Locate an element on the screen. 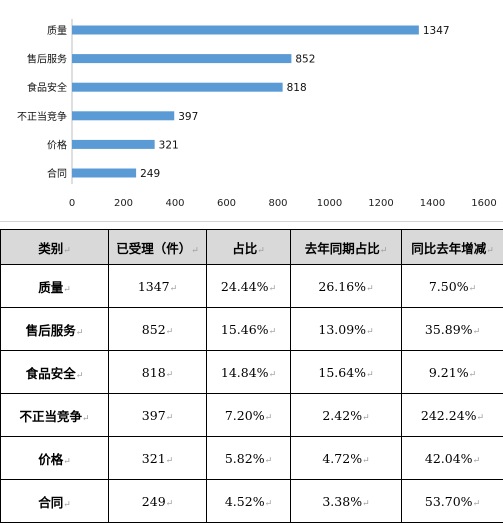 This screenshot has height=523, width=503. cell-share: 4.52%↵ is located at coordinates (249, 501).